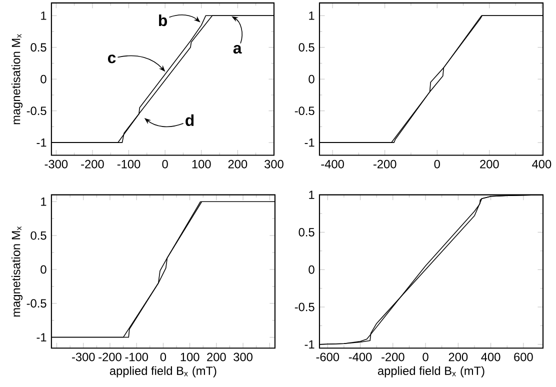 This screenshot has width=556, height=387. What do you see at coordinates (112, 59) in the screenshot?
I see `annotation: c` at bounding box center [112, 59].